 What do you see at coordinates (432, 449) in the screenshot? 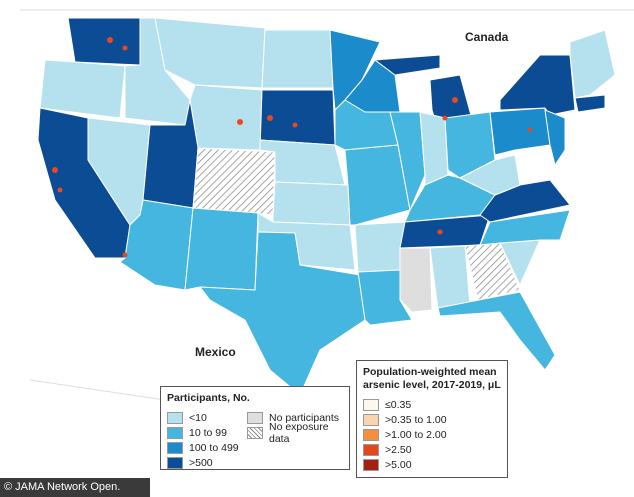
I see `legend-item: >2.50` at bounding box center [432, 449].